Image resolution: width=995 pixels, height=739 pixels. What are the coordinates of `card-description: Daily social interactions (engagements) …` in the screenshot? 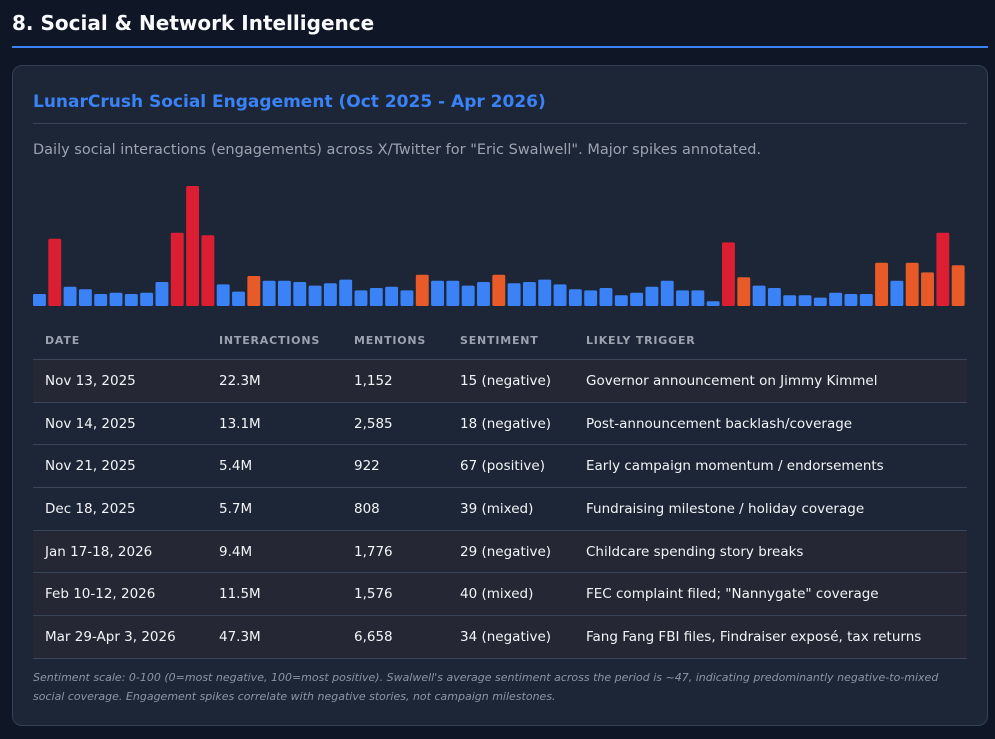 It's located at (397, 150).